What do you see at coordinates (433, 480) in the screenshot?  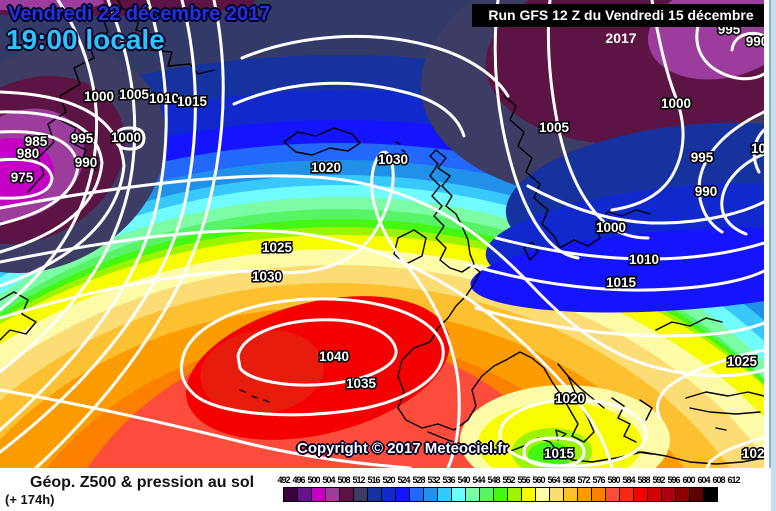 I see `colorbar-tick: 532` at bounding box center [433, 480].